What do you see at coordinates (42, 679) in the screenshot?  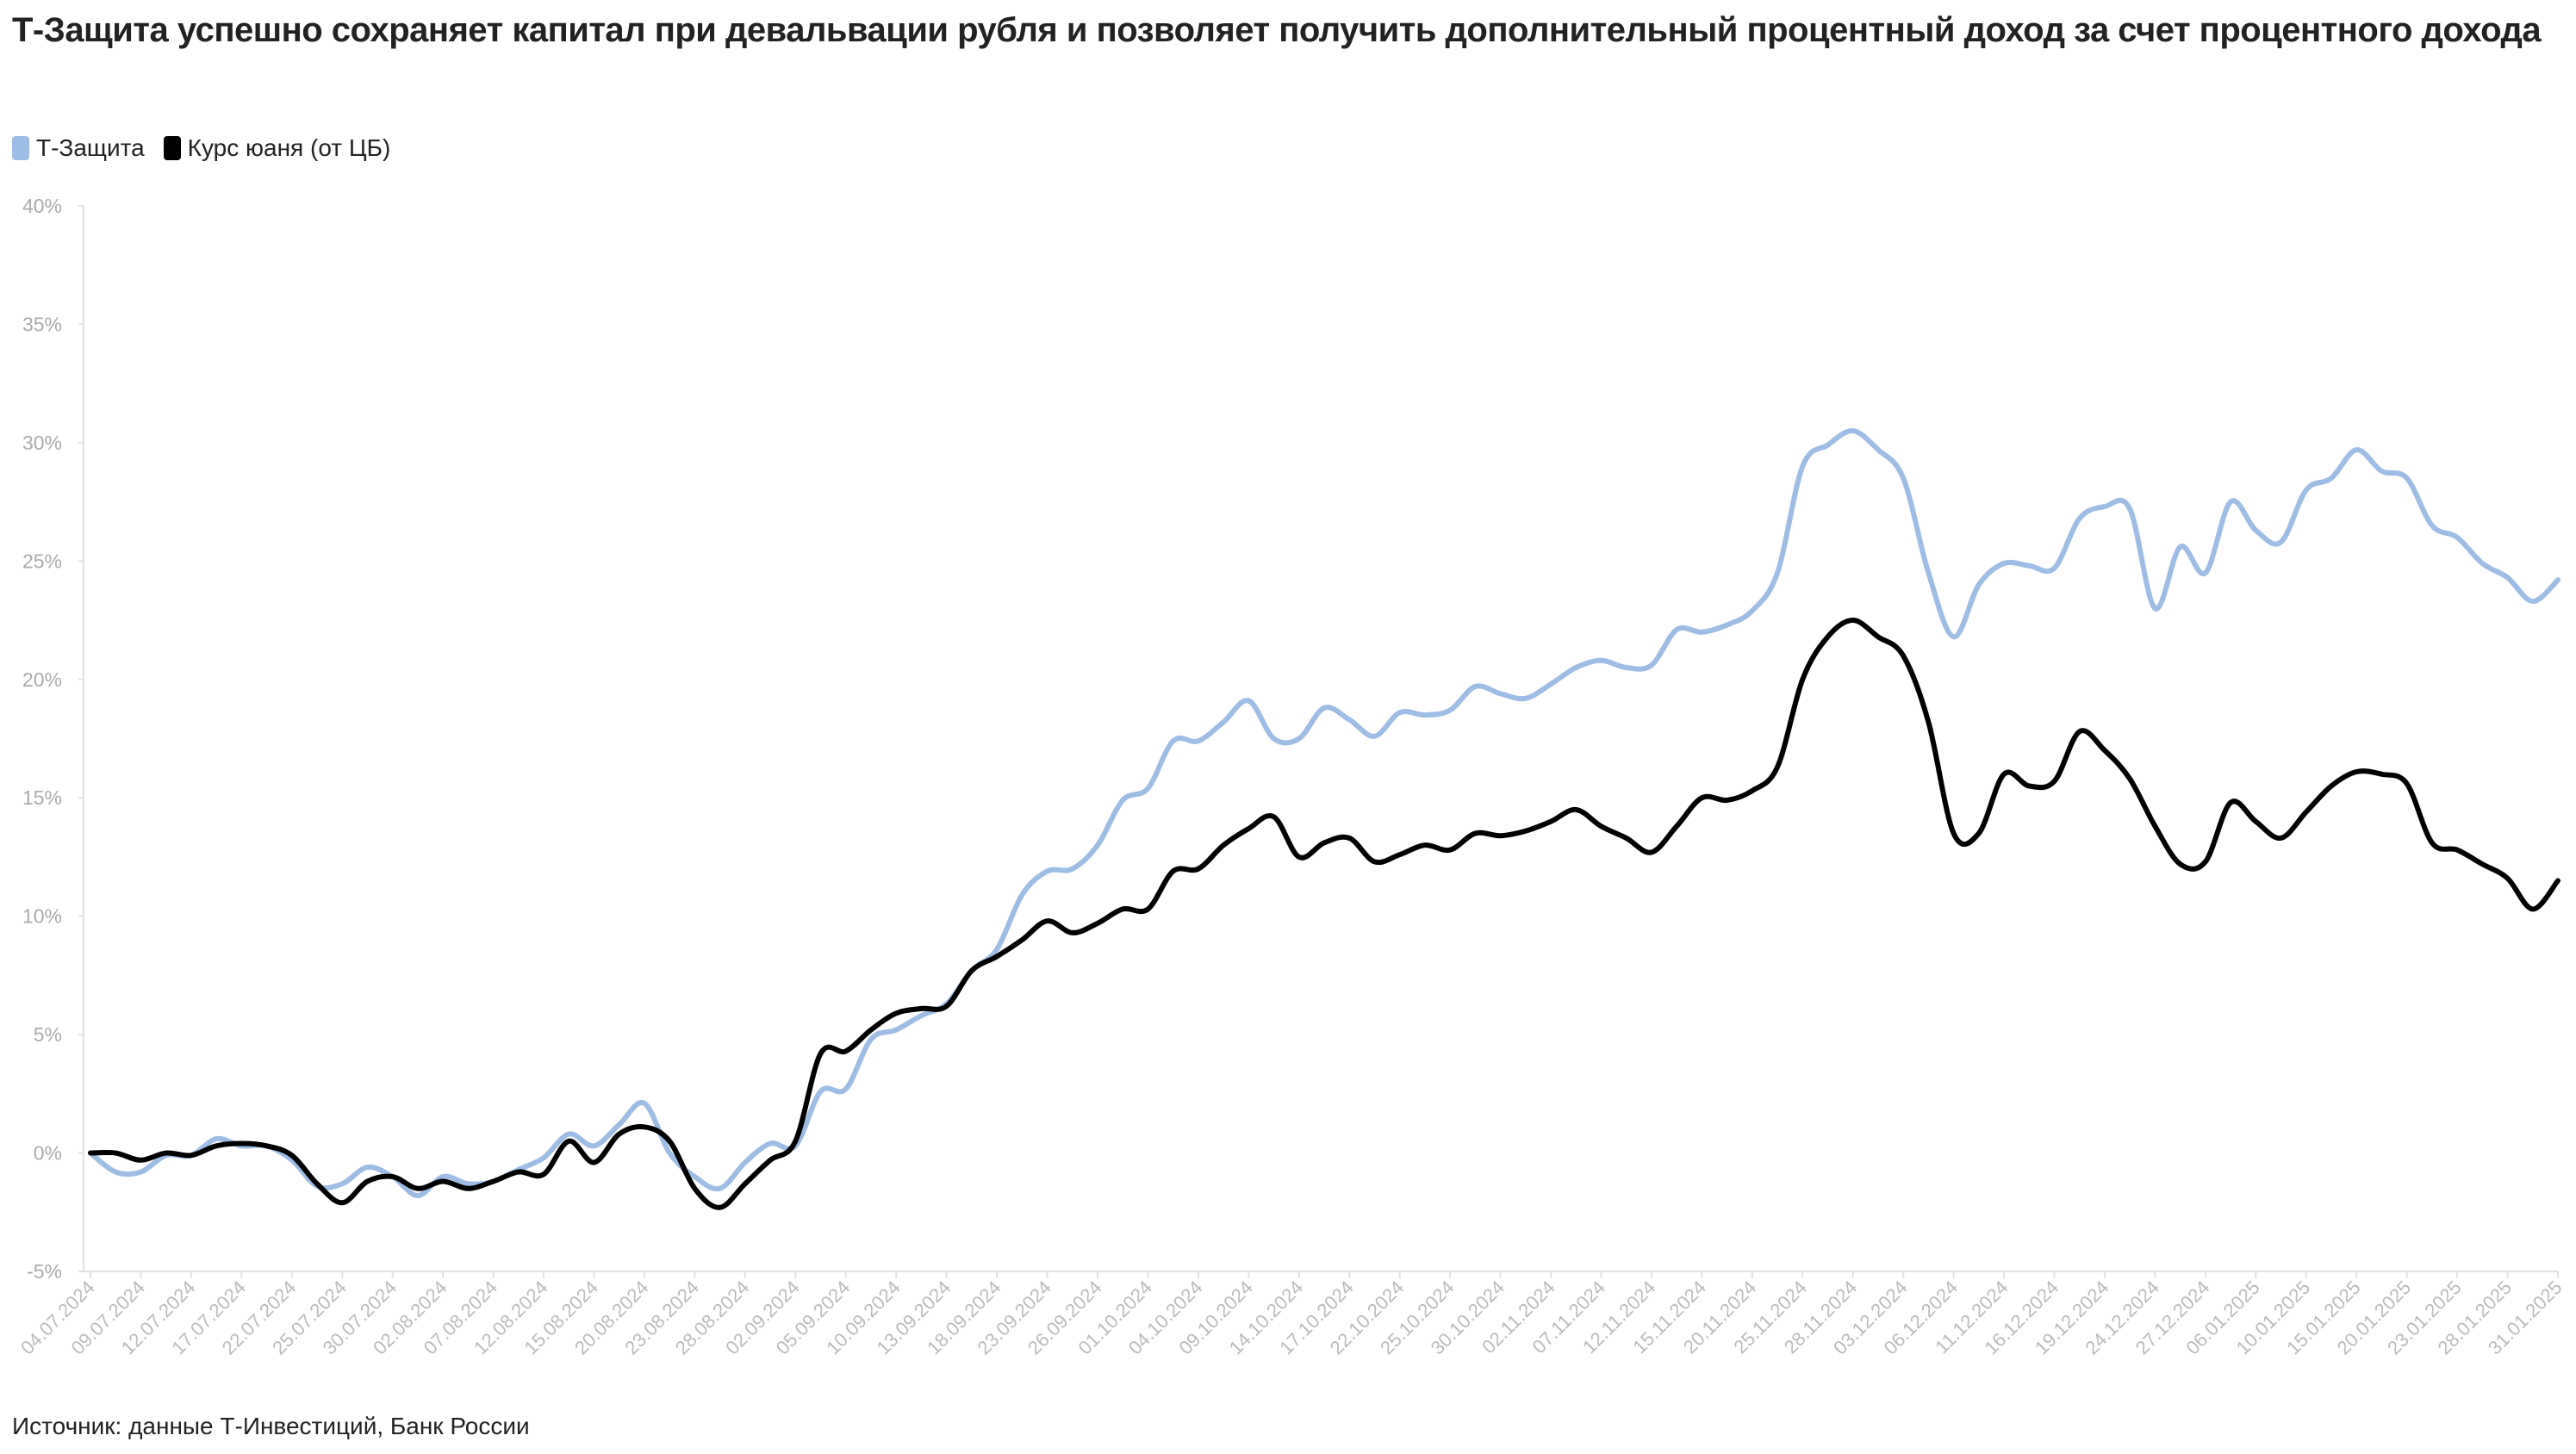 I see `y-tick-label: 20%` at bounding box center [42, 679].